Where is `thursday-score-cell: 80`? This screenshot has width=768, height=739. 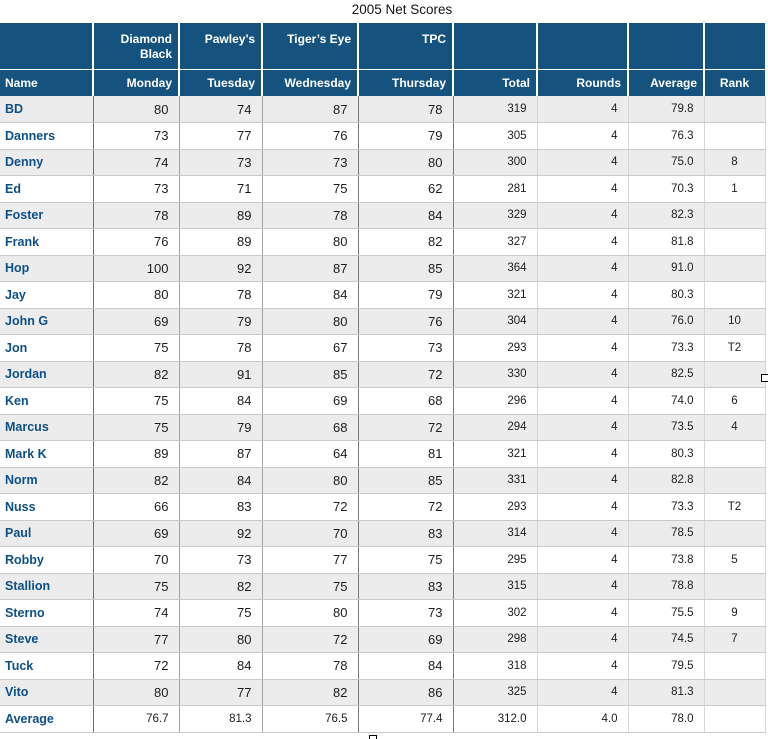 thursday-score-cell: 80 is located at coordinates (406, 162).